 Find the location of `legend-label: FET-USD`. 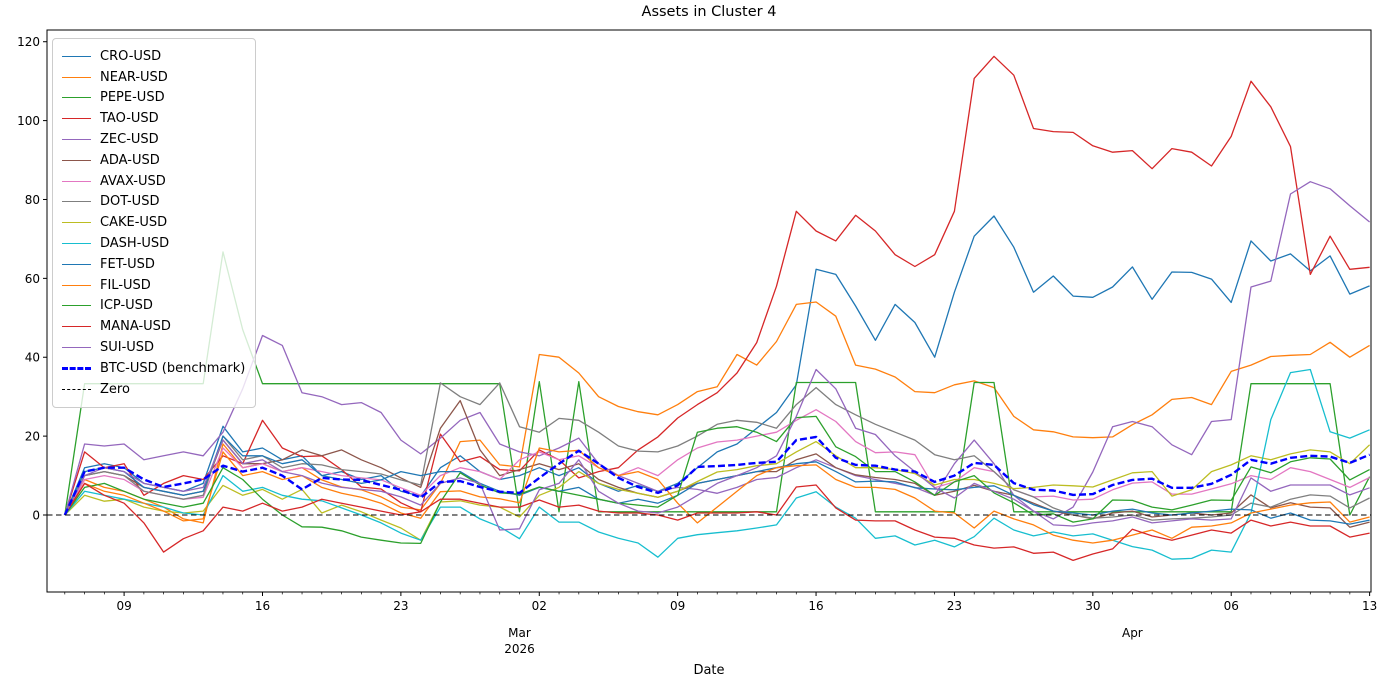

legend-label: FET-USD is located at coordinates (127, 264).